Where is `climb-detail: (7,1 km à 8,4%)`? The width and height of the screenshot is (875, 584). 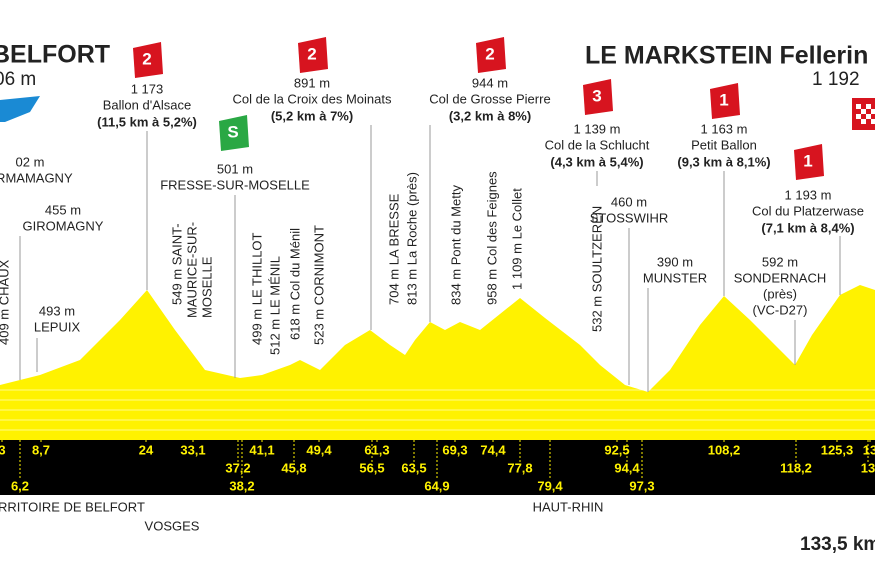
climb-detail: (7,1 km à 8,4%) is located at coordinates (807, 227).